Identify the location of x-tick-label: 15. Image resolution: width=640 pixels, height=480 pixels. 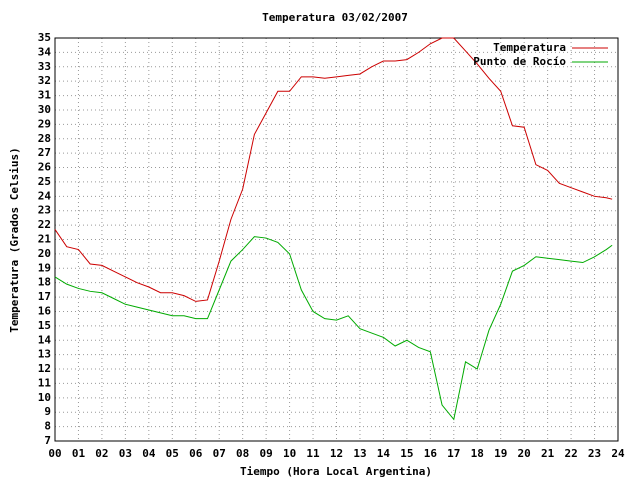
(406, 453).